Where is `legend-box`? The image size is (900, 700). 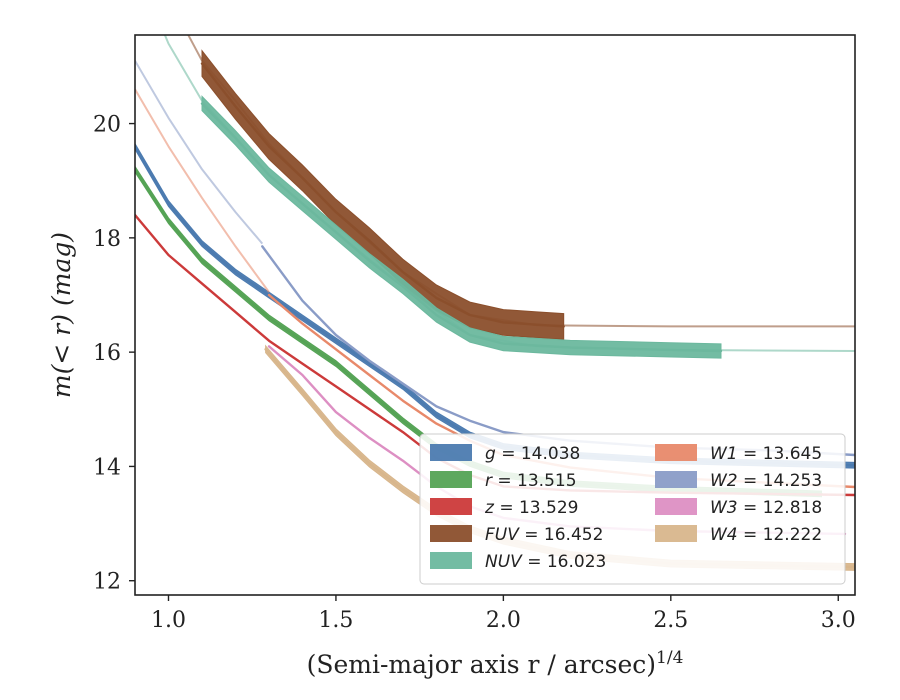 legend-box is located at coordinates (632, 509).